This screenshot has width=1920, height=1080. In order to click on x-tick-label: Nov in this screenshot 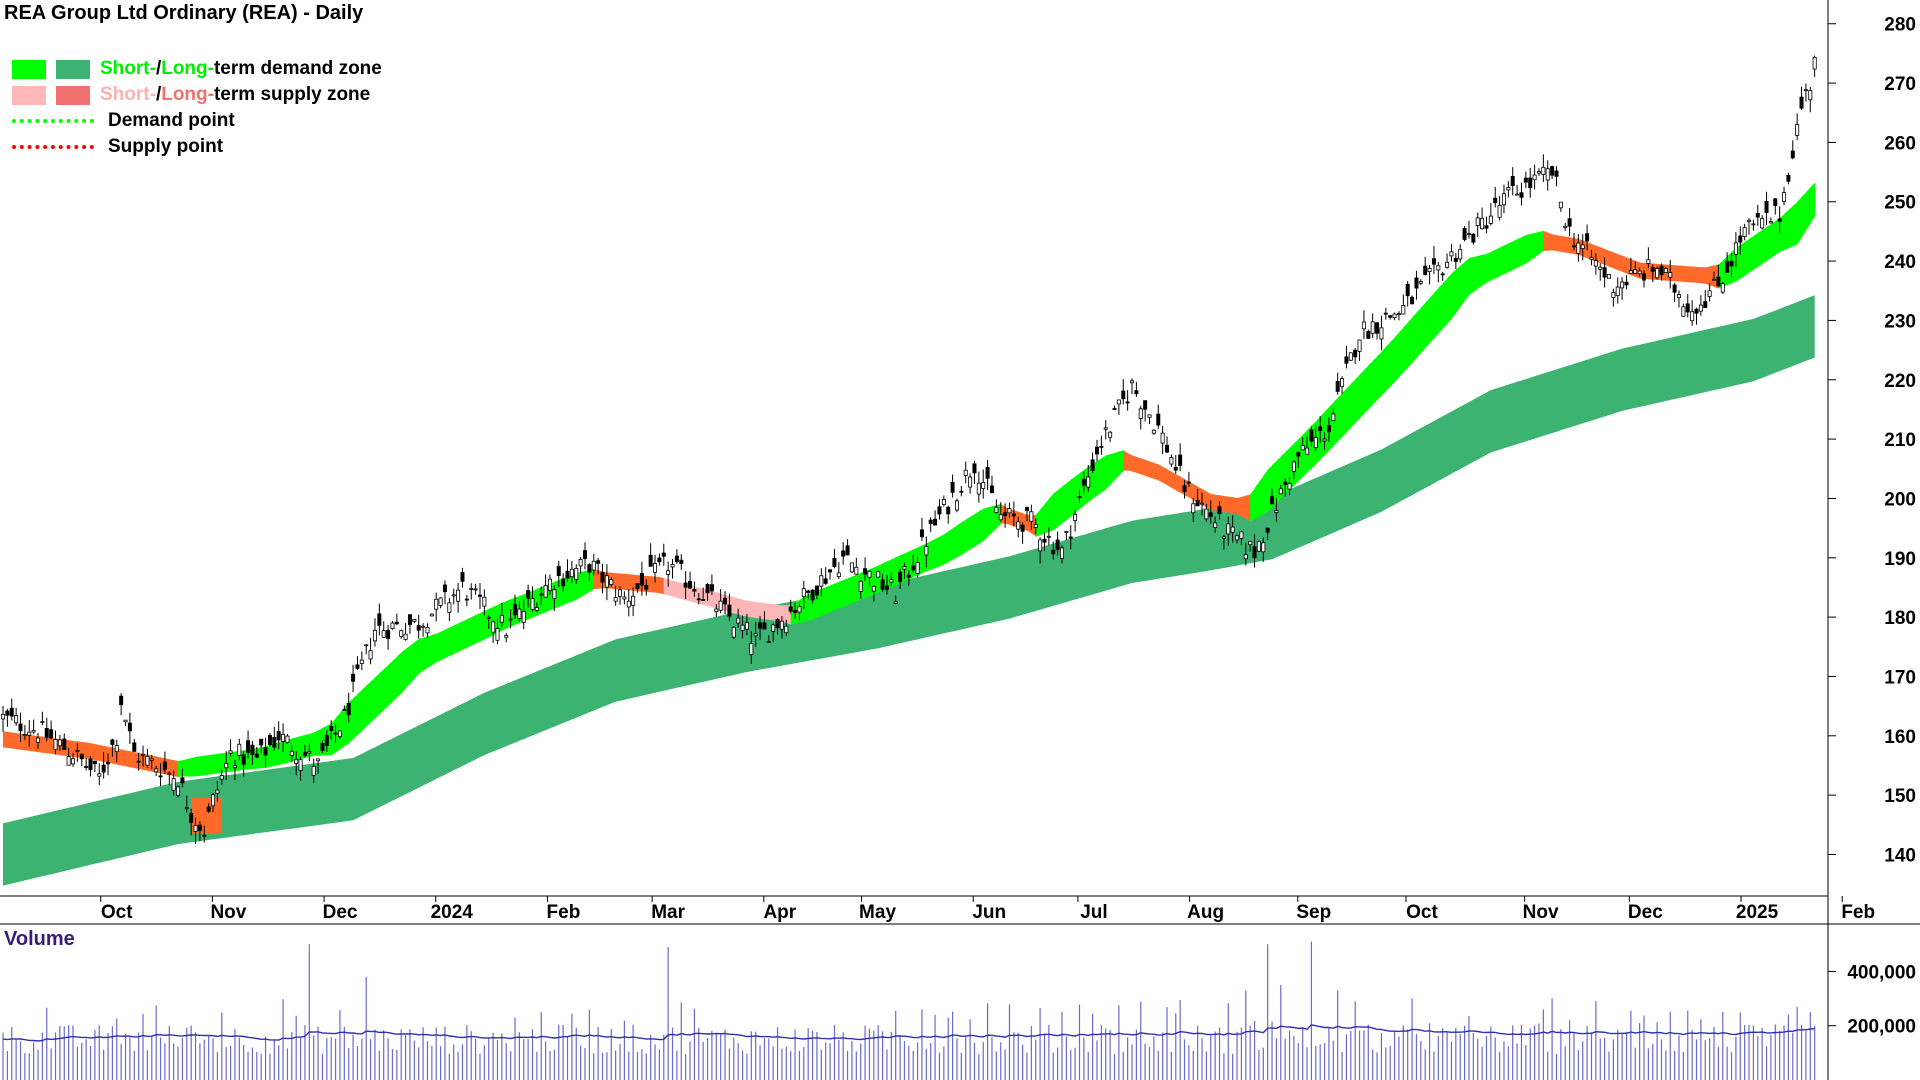, I will do `click(228, 912)`.